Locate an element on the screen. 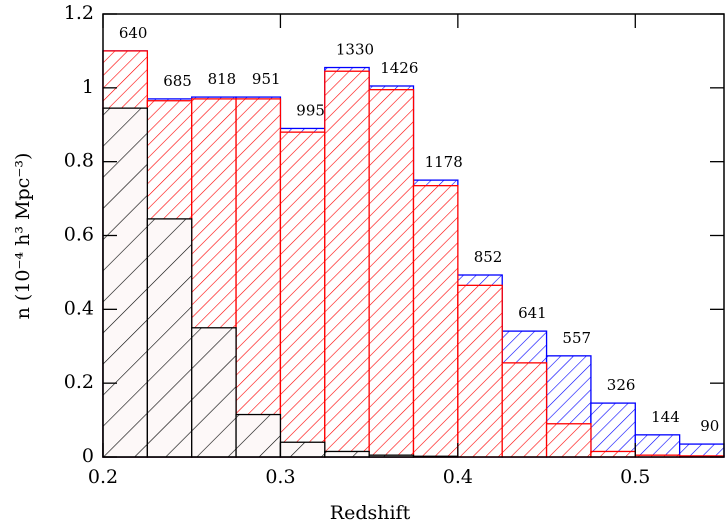 This screenshot has width=726, height=531. bin-count-label: 1426 is located at coordinates (399, 68).